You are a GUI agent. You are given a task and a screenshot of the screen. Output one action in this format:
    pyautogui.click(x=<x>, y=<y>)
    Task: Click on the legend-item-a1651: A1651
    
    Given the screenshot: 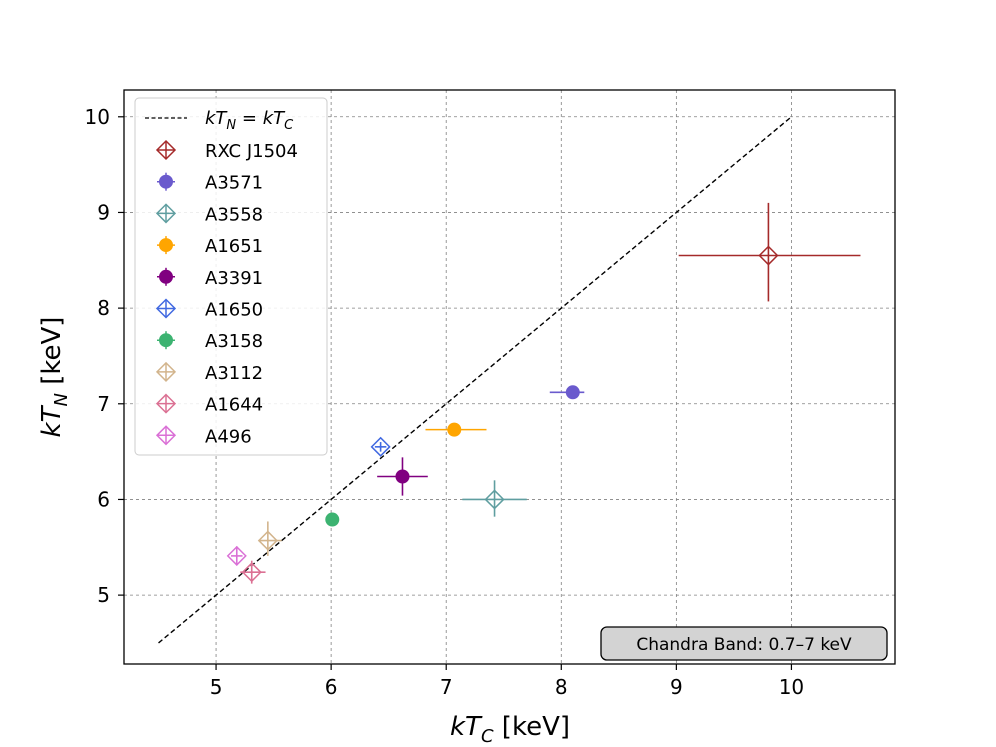 What is the action you would take?
    pyautogui.click(x=210, y=246)
    